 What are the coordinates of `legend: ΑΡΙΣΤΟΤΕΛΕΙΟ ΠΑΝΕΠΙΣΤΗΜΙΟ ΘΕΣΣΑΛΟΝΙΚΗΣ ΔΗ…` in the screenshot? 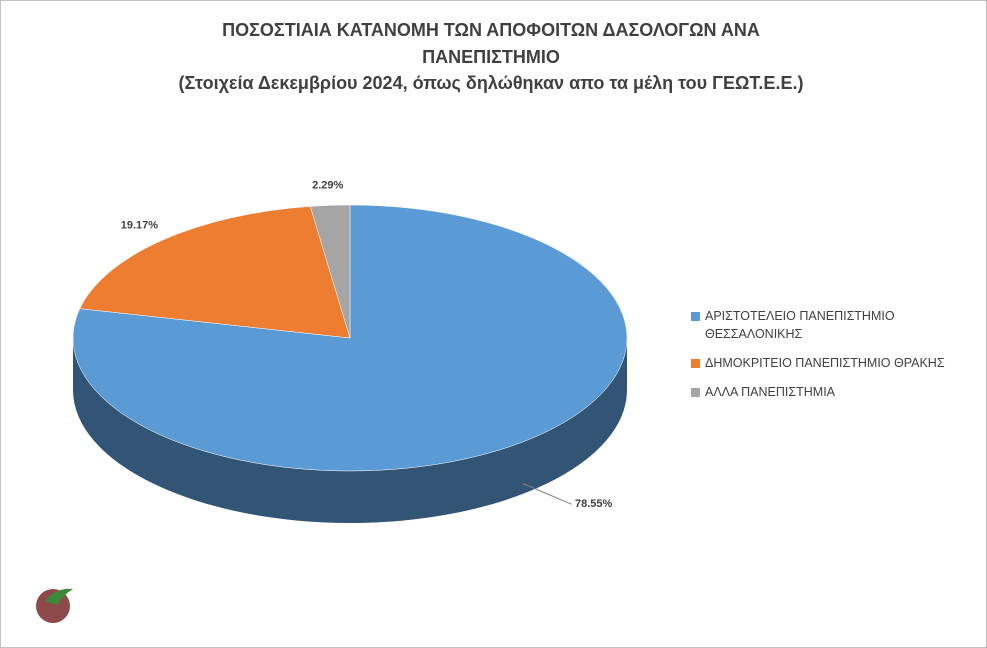 It's located at (836, 359).